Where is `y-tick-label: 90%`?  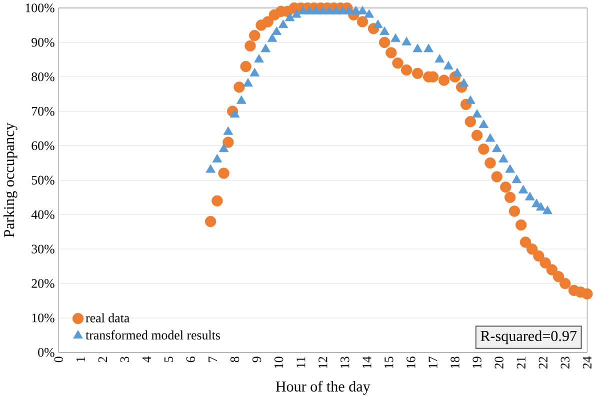 y-tick-label: 90% is located at coordinates (43, 42).